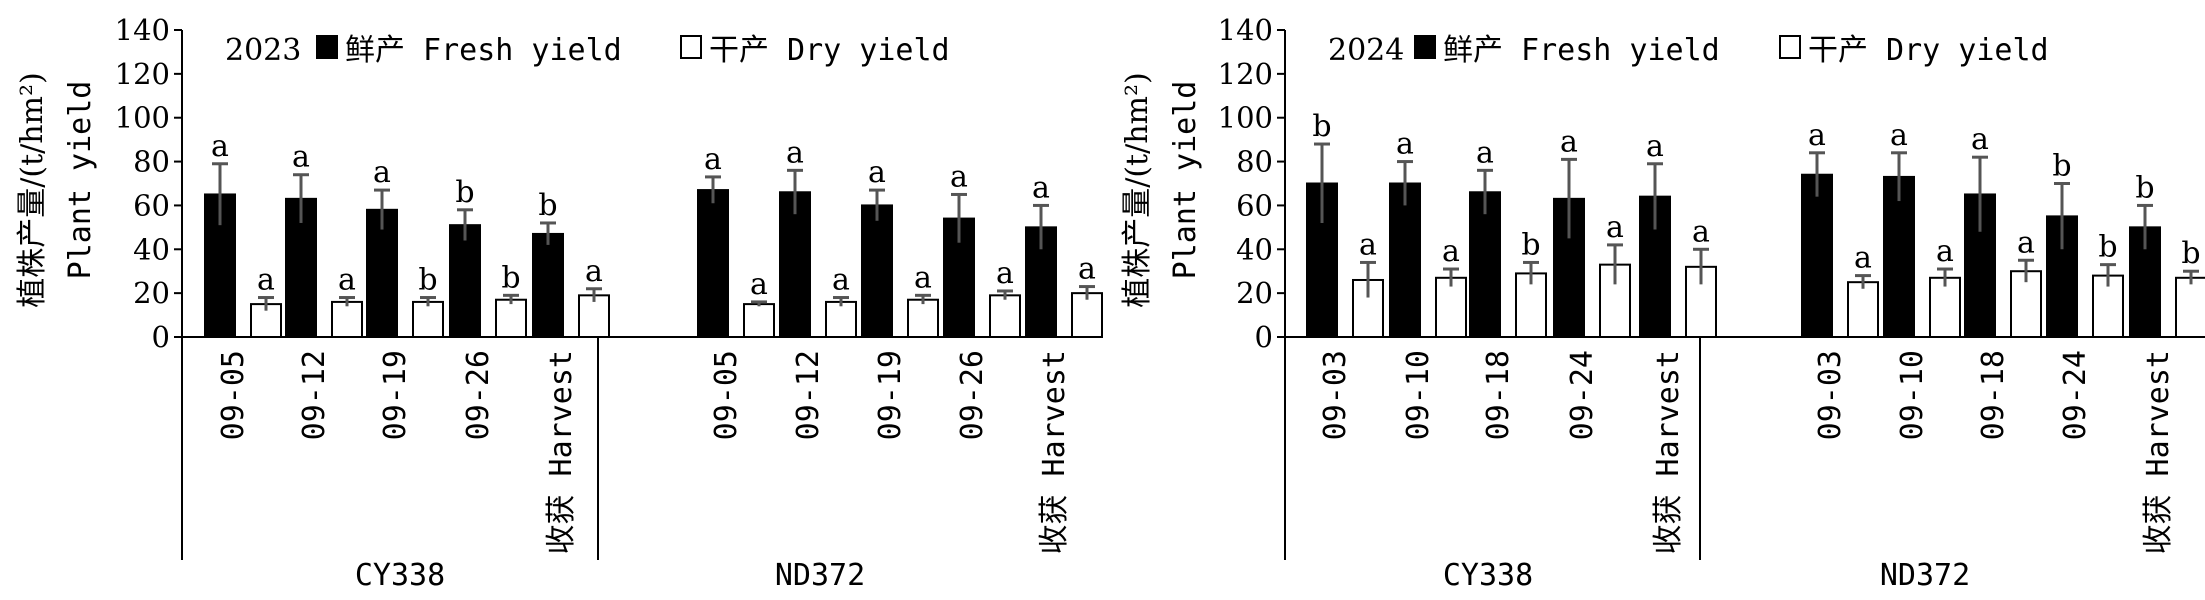 This screenshot has height=600, width=2205. Describe the element at coordinates (151, 293) in the screenshot. I see `y-tick-label: 20` at that location.